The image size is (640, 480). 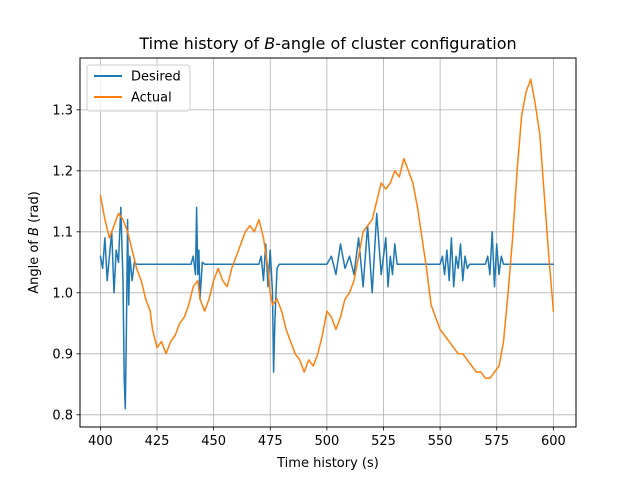 I want to click on y-tick-label: 1.1, so click(x=62, y=232).